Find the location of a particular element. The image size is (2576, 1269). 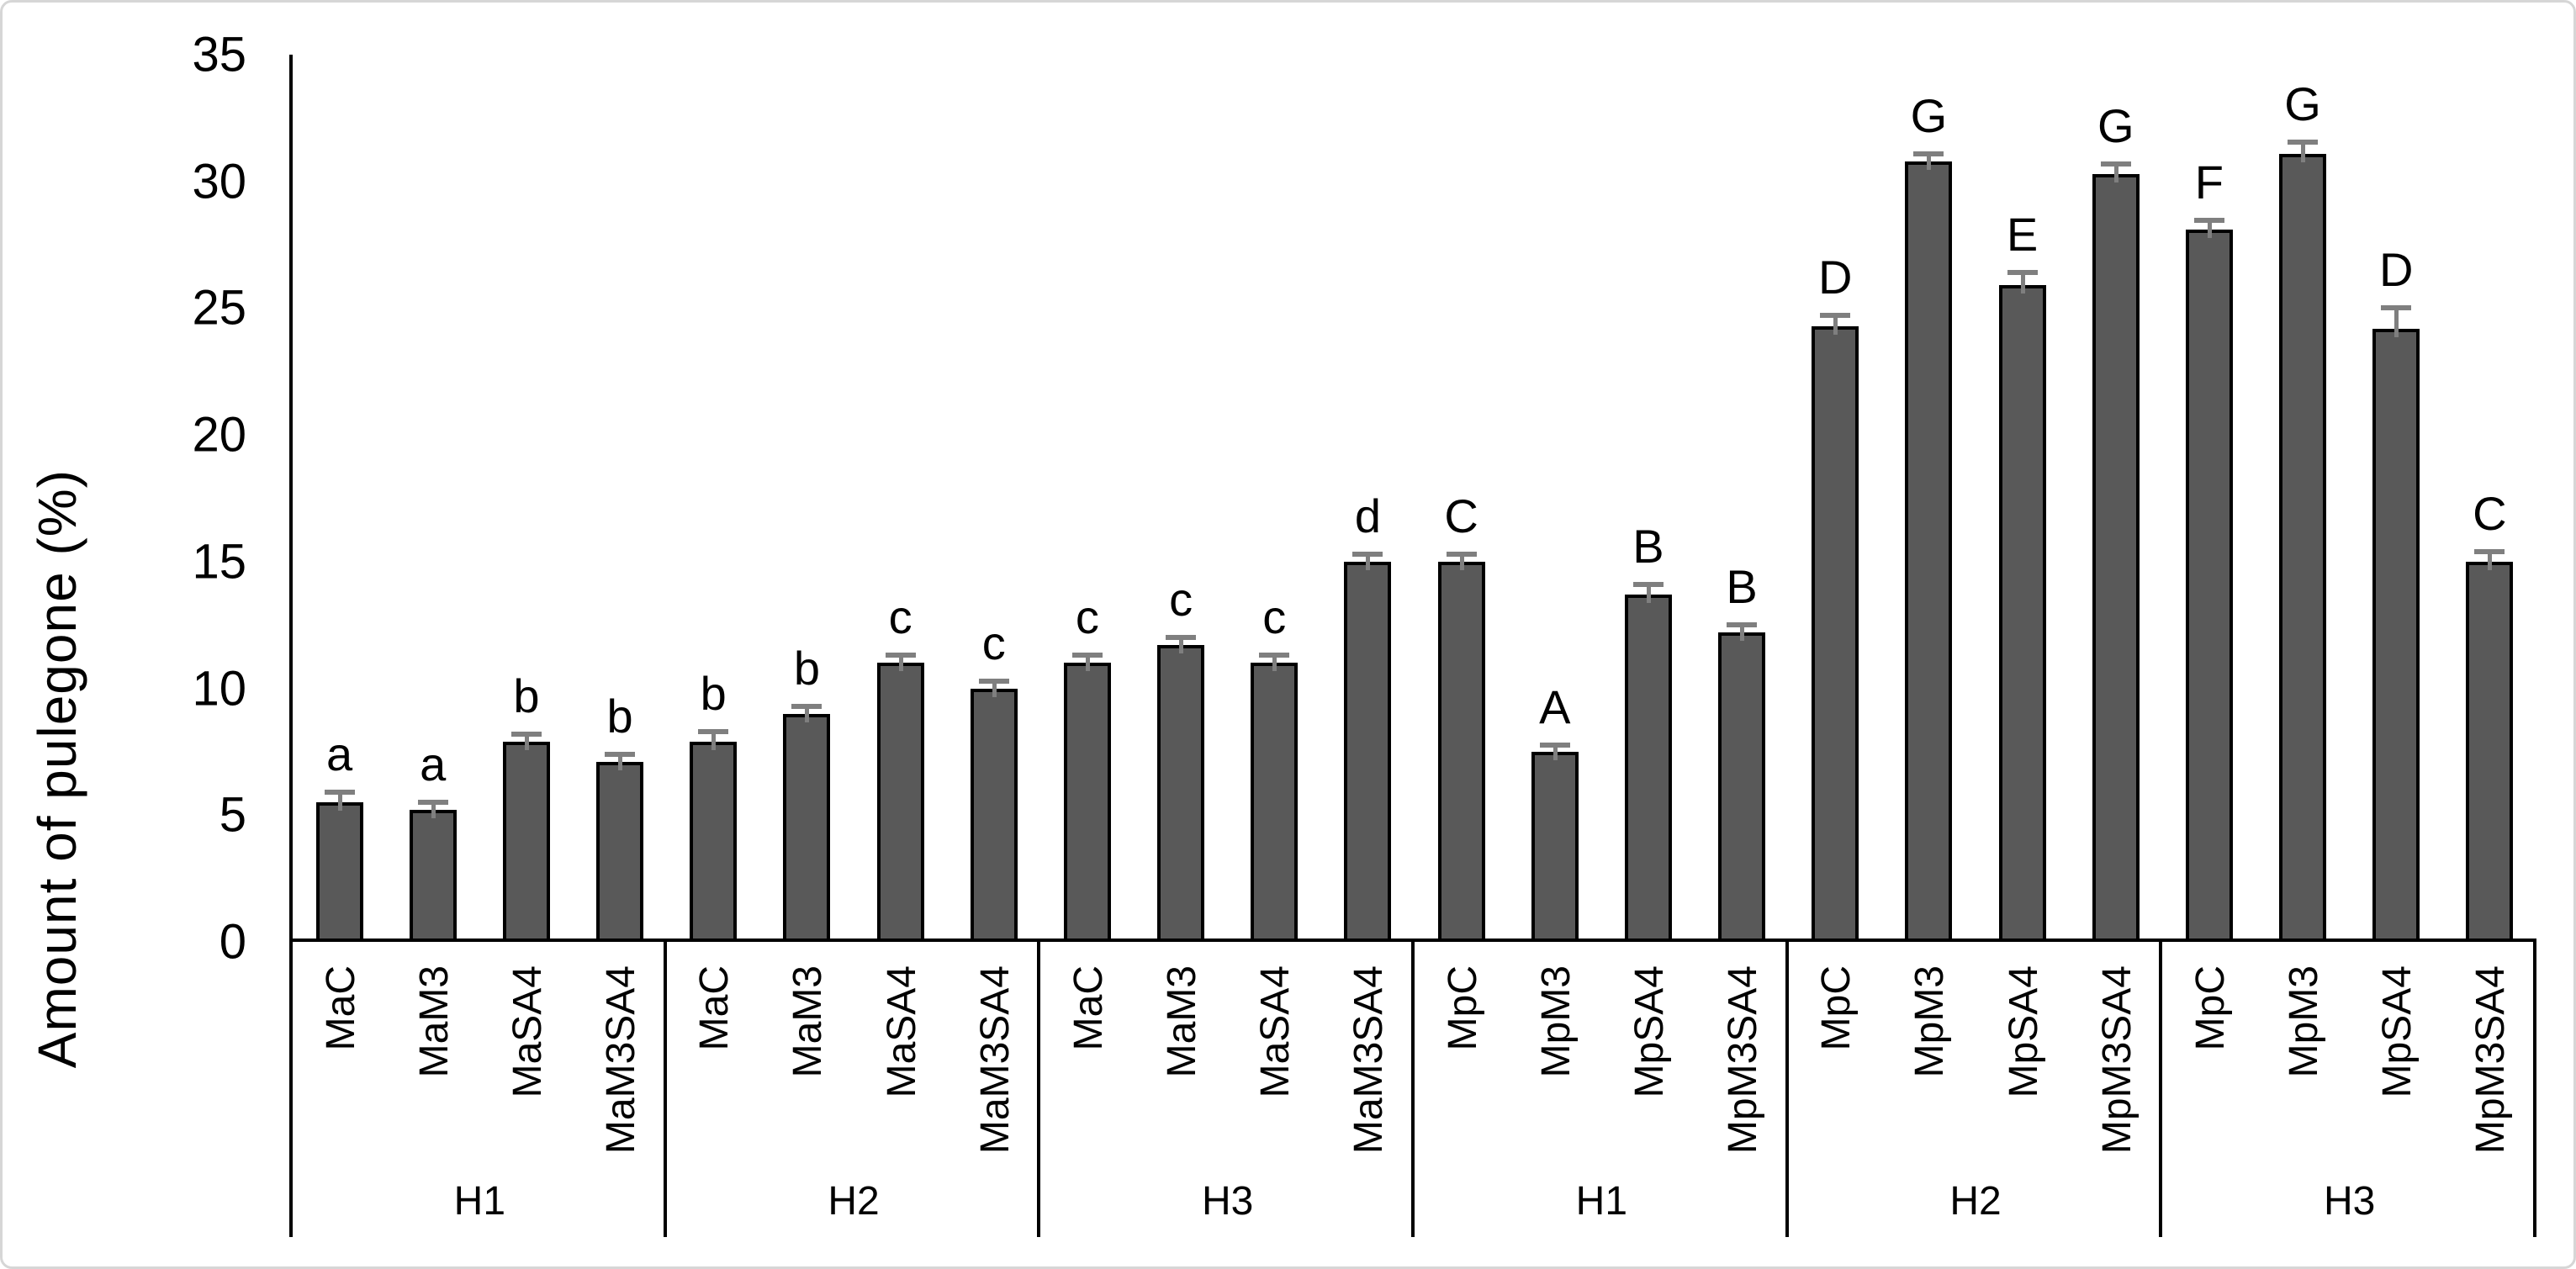

y-tick-label: 10 is located at coordinates (219, 688).